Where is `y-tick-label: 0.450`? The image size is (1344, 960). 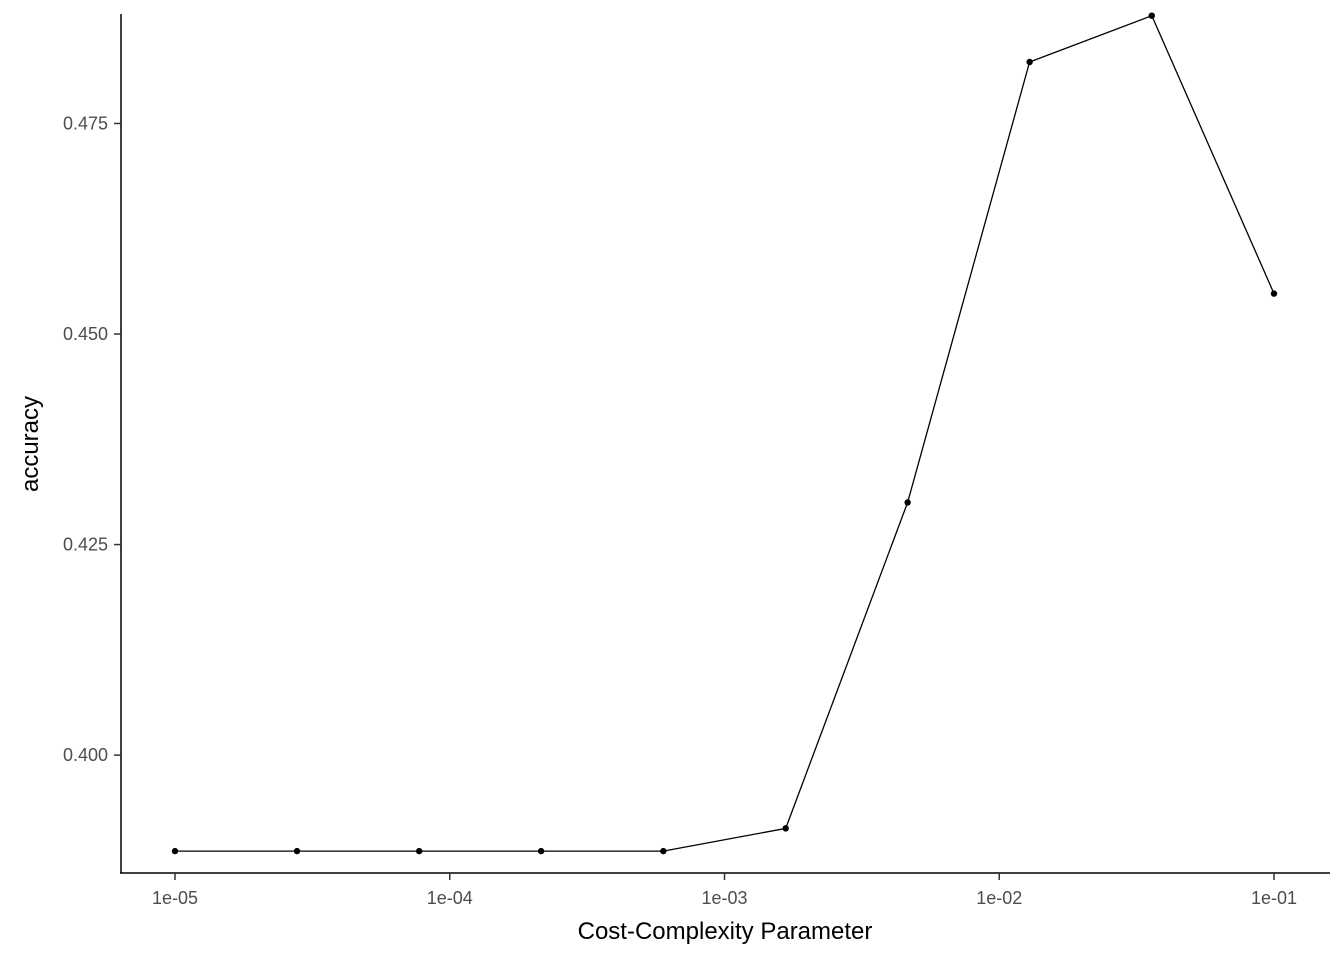 y-tick-label: 0.450 is located at coordinates (85, 334).